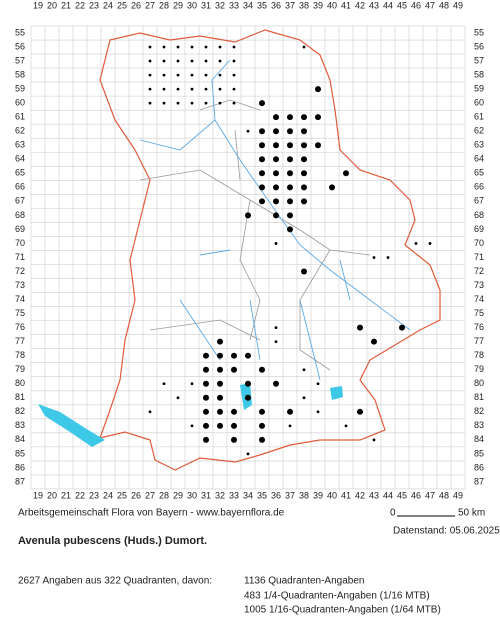 This screenshot has height=620, width=500. I want to click on column-label: 19, so click(38, 495).